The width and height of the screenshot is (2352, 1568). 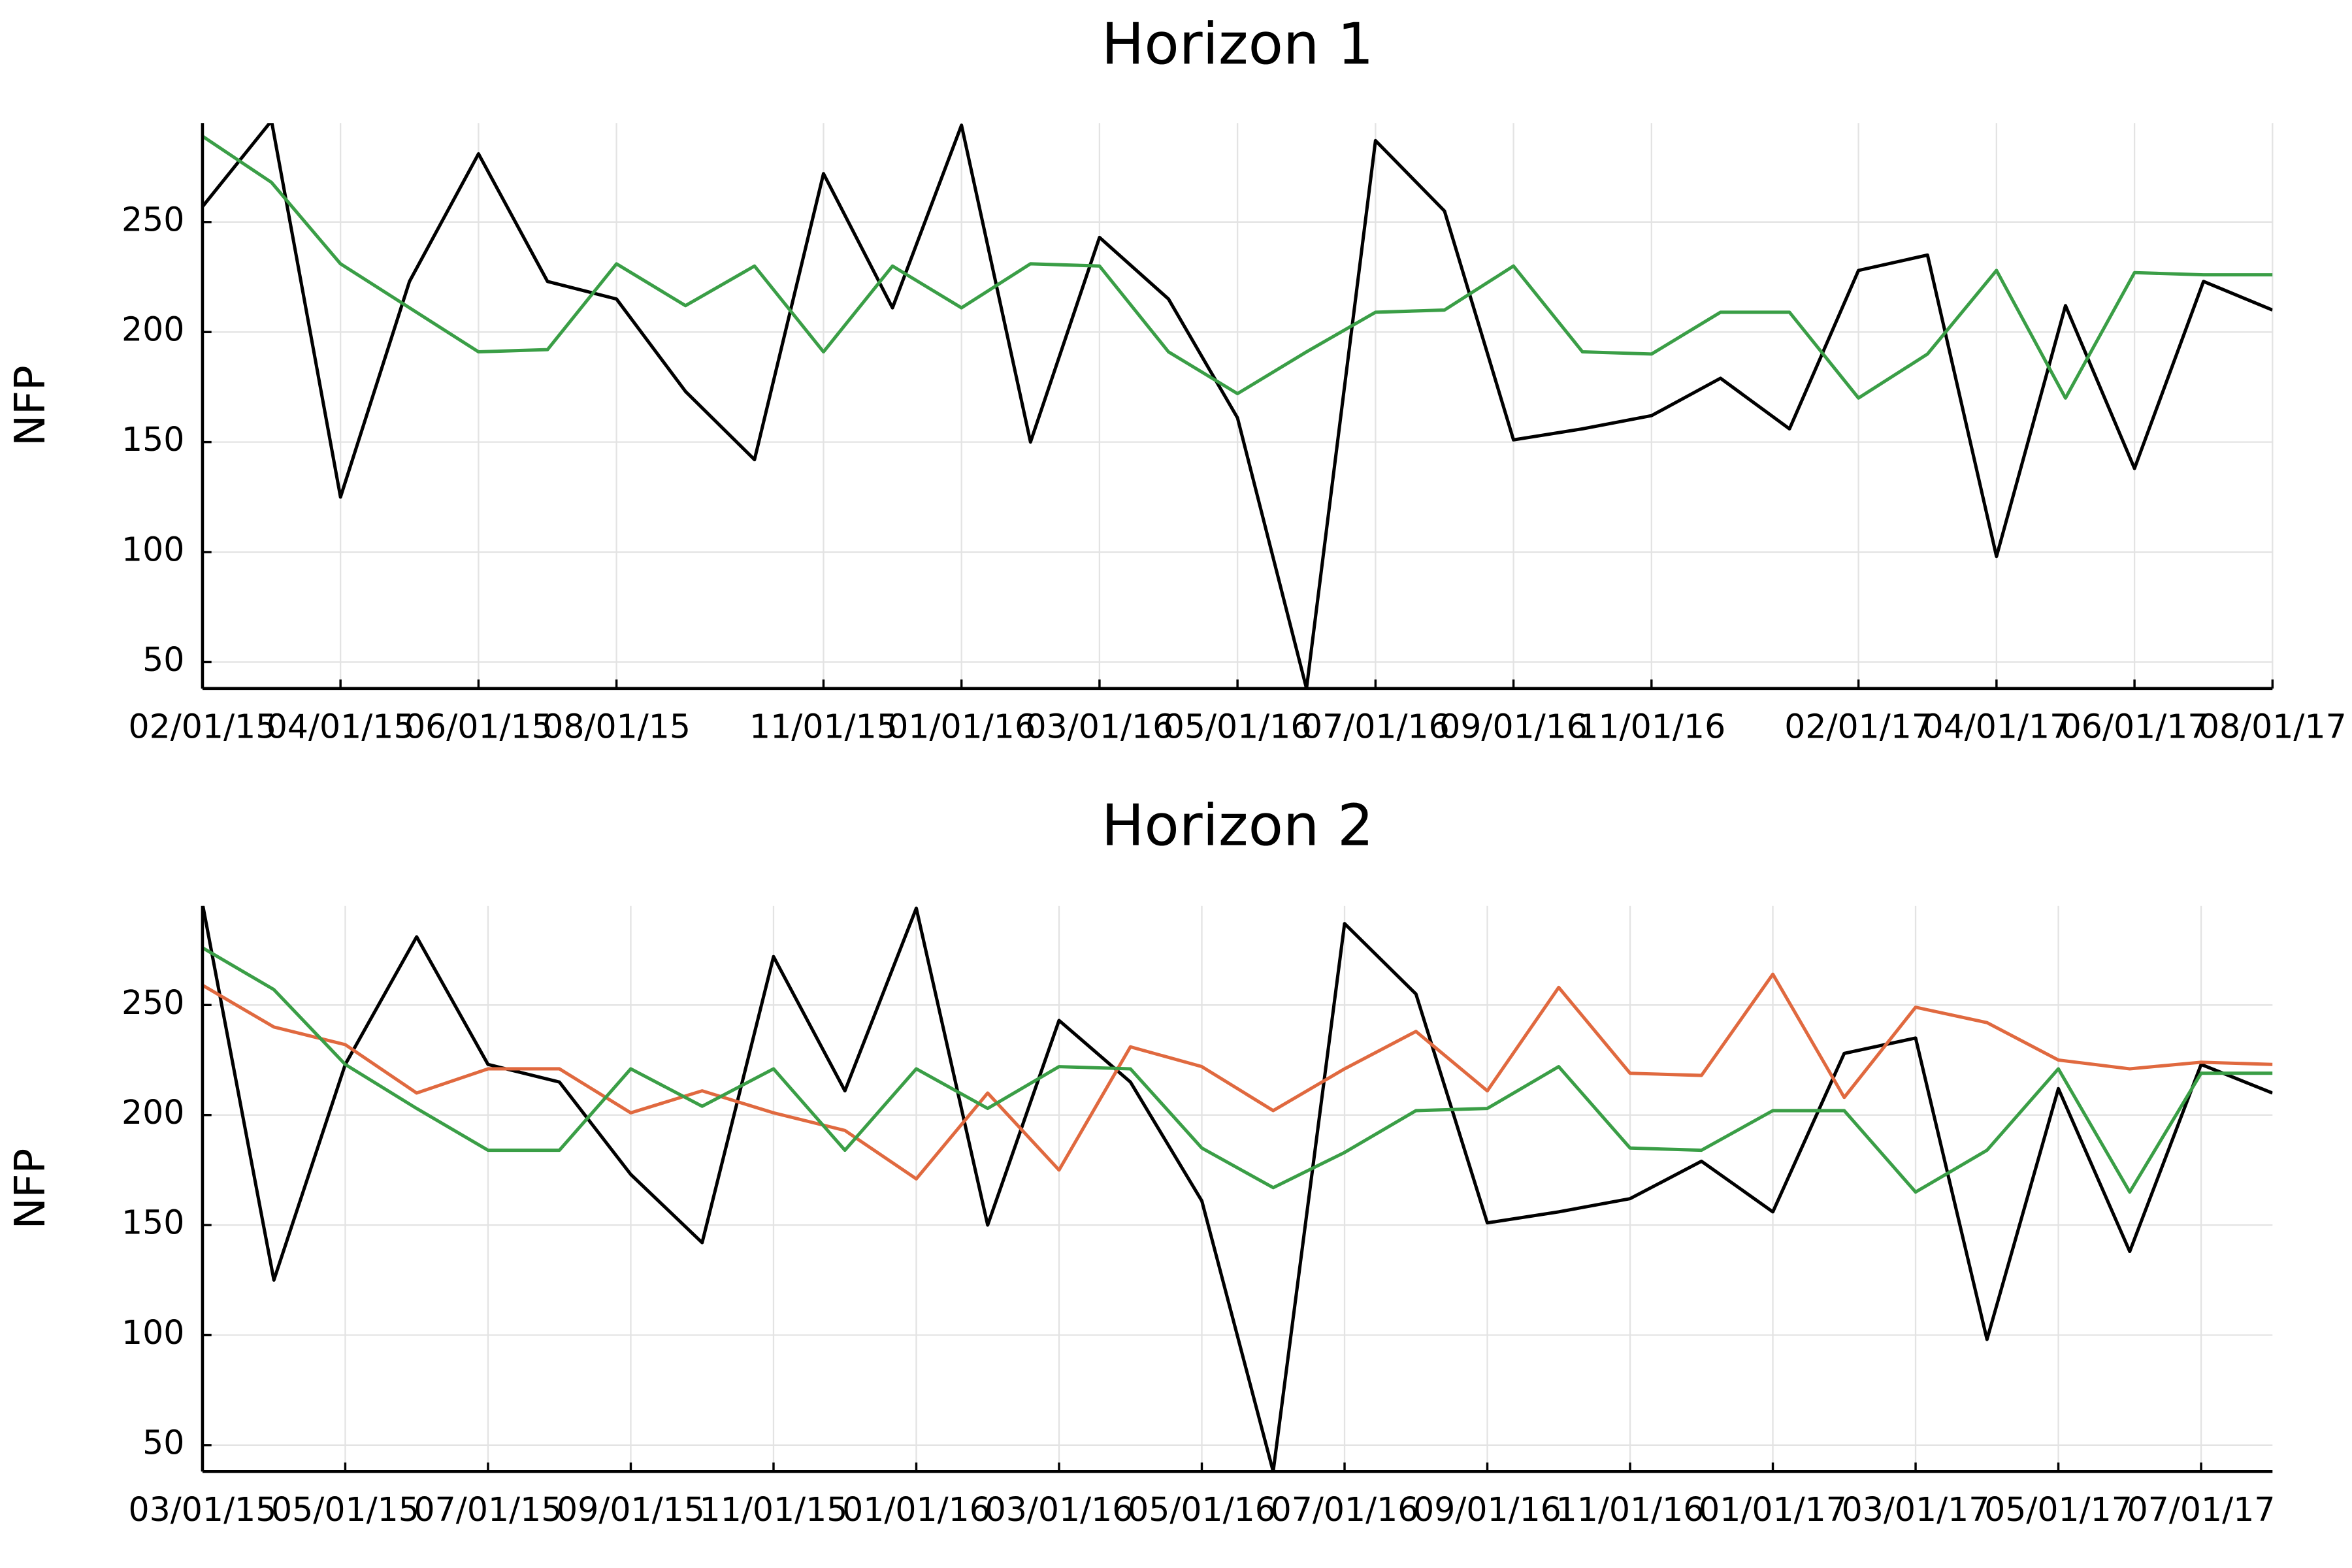 What do you see at coordinates (2201, 1509) in the screenshot?
I see `x-tick-label: 07/01/17` at bounding box center [2201, 1509].